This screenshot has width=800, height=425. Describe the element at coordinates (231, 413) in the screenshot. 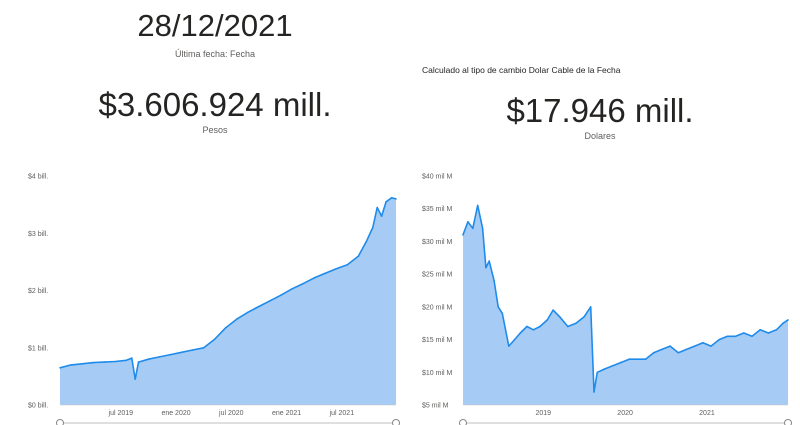

I see `x-tick-label: jul 2020` at that location.